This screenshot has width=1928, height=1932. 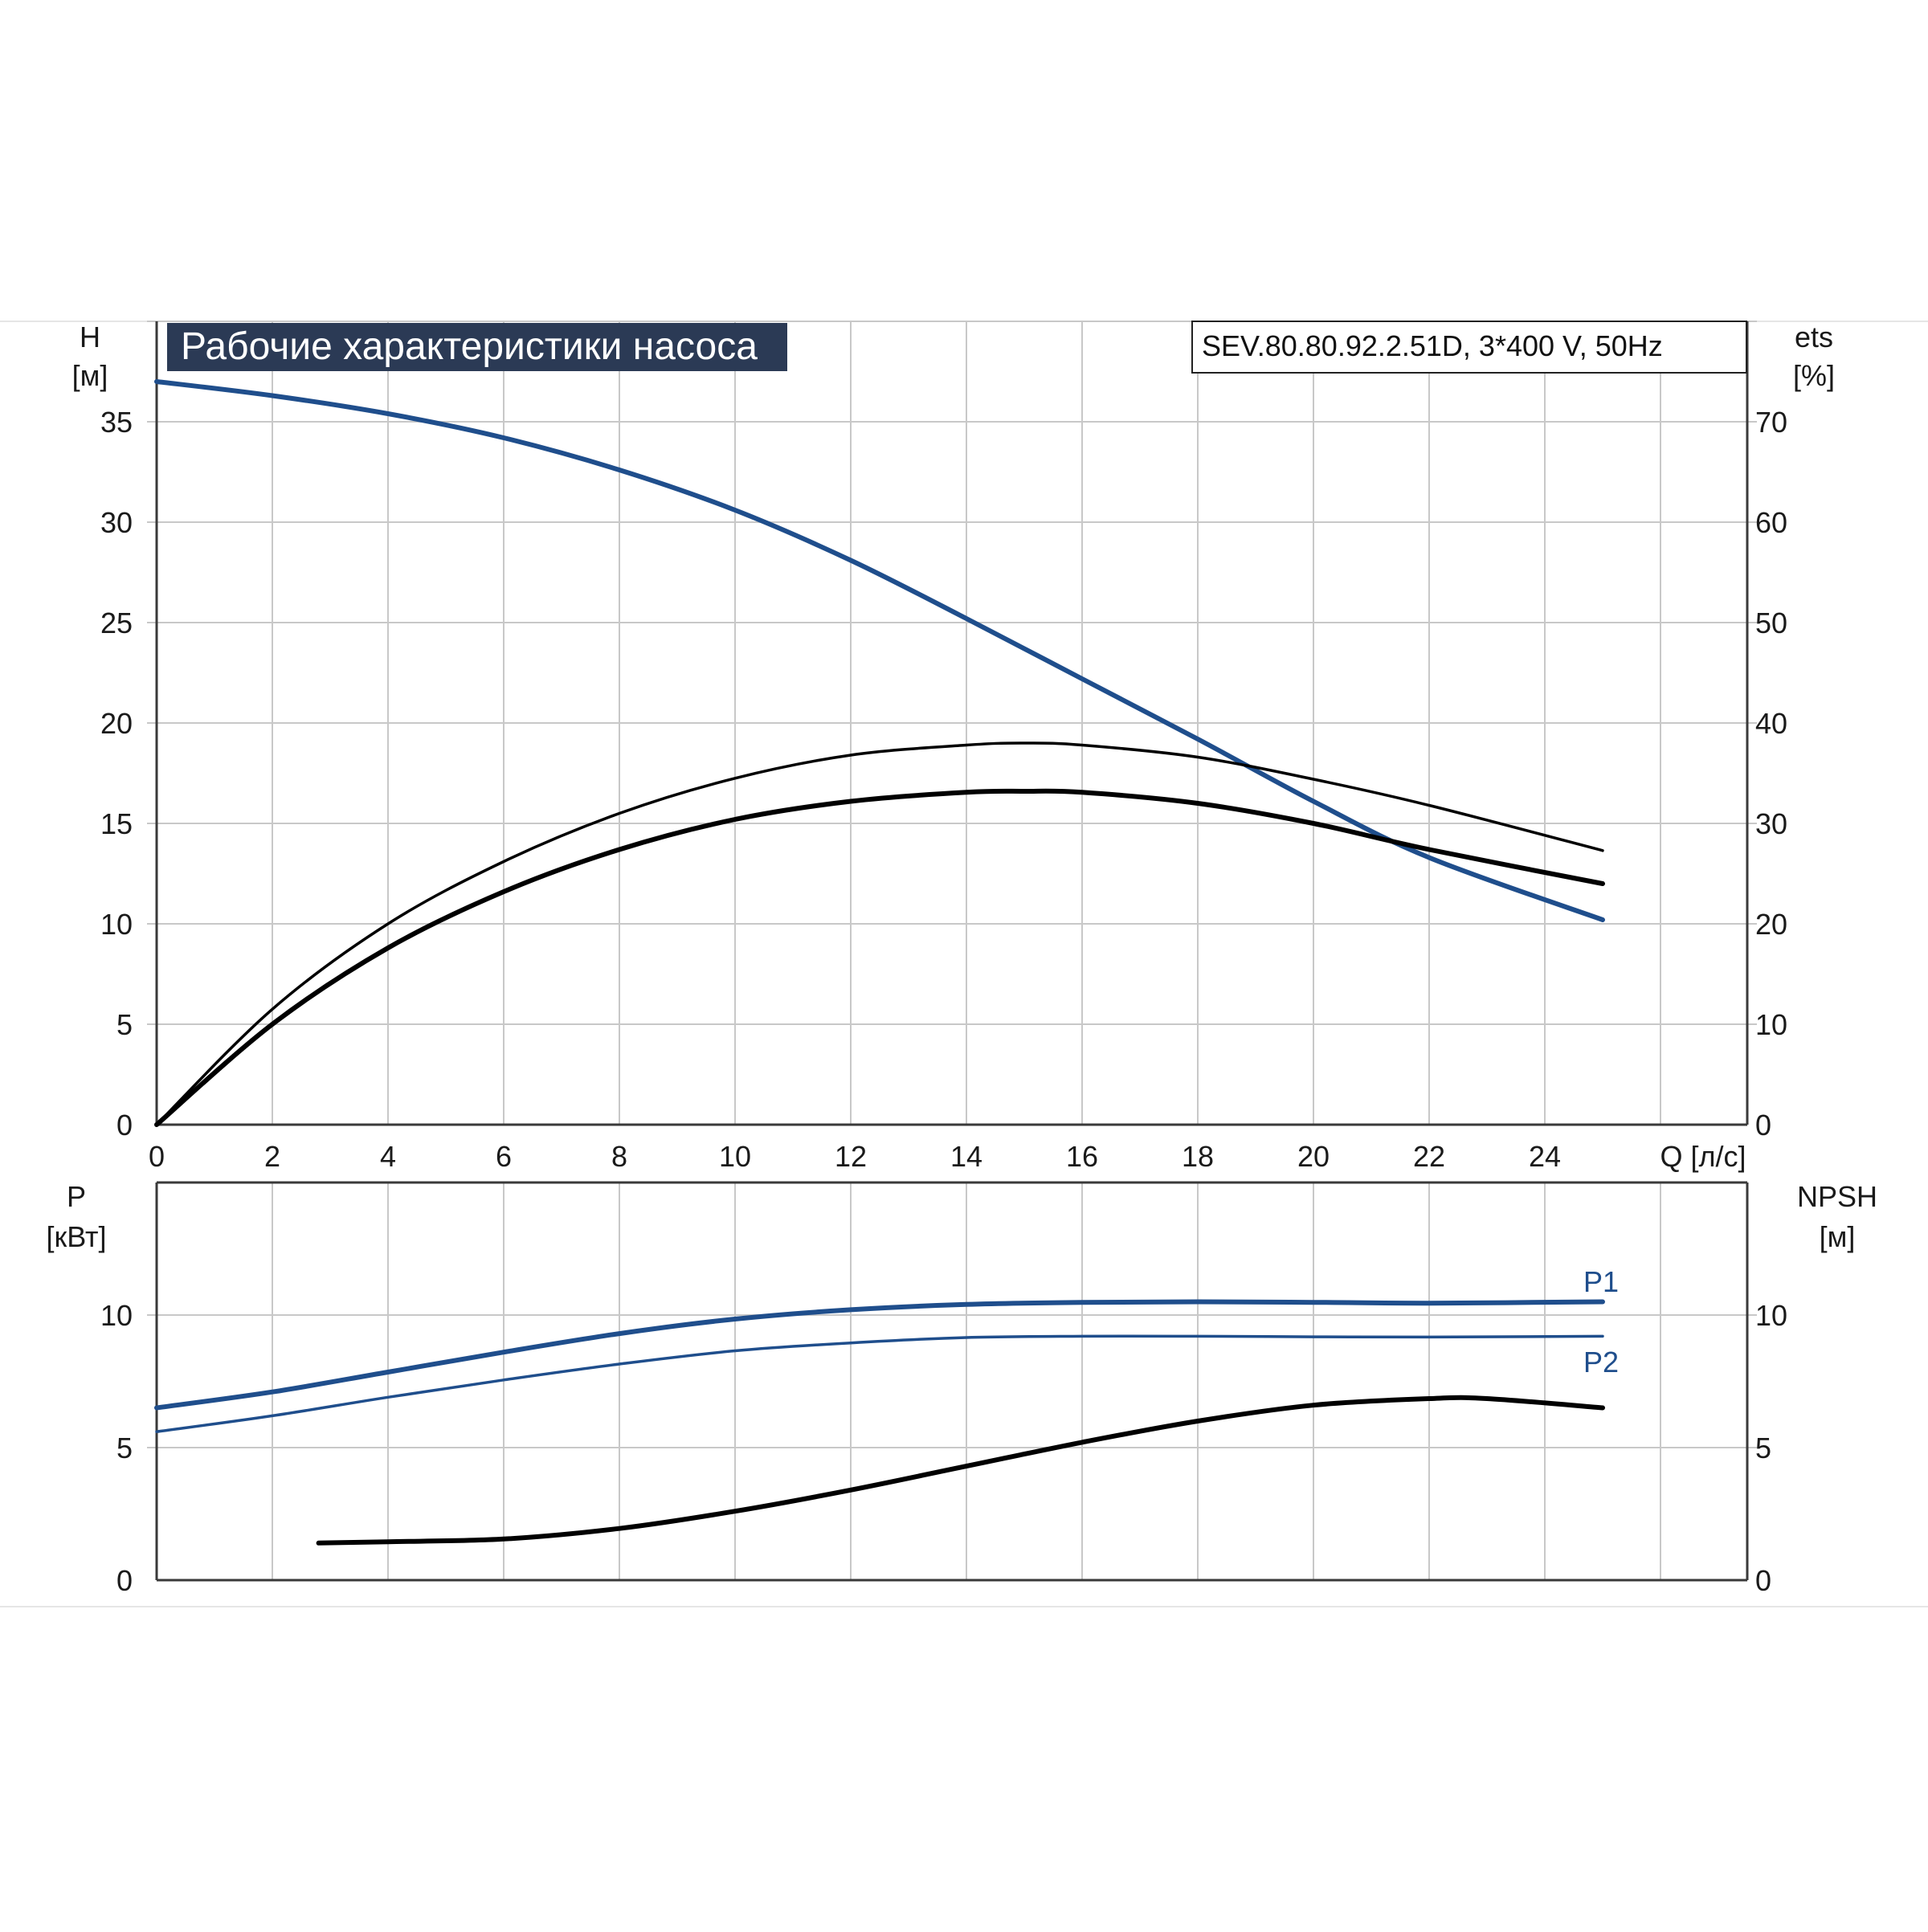 What do you see at coordinates (1601, 1363) in the screenshot?
I see `p2-curve-label: P2` at bounding box center [1601, 1363].